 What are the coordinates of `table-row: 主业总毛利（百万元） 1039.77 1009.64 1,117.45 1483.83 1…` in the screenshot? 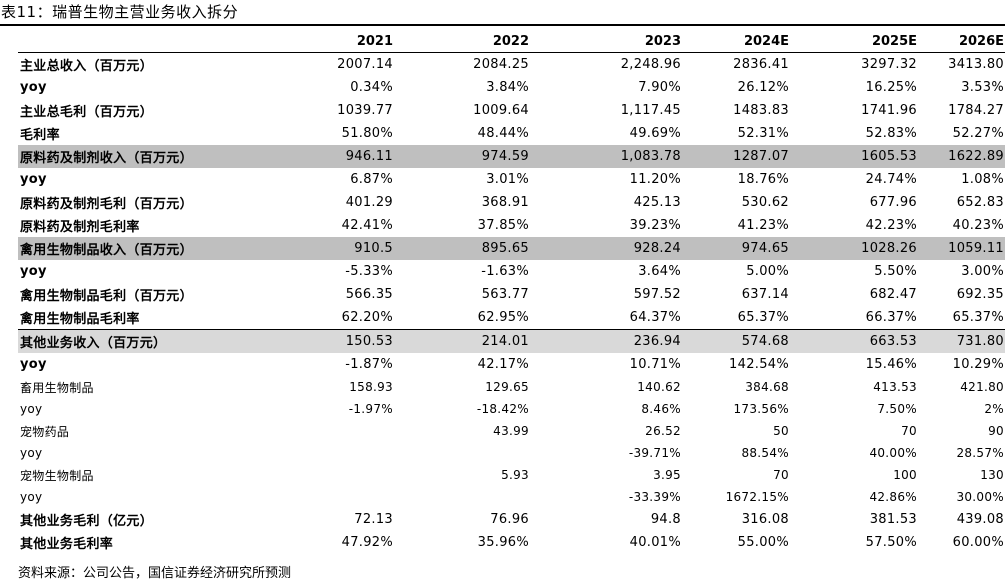 It's located at (511, 110).